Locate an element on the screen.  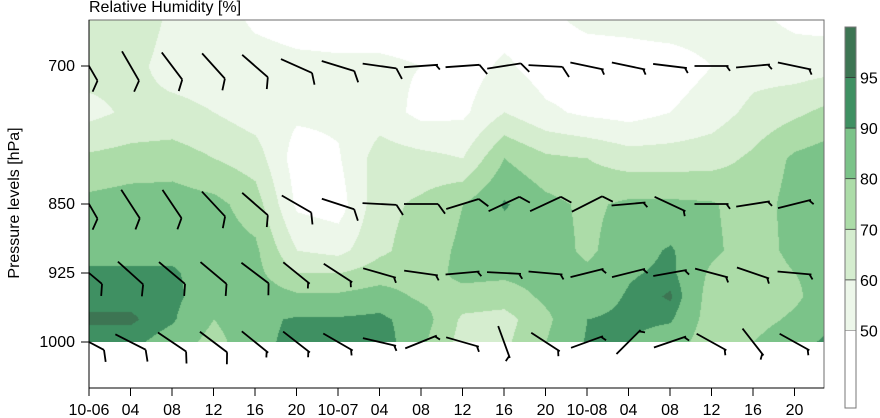
y-tick-label: 925 is located at coordinates (61, 273).